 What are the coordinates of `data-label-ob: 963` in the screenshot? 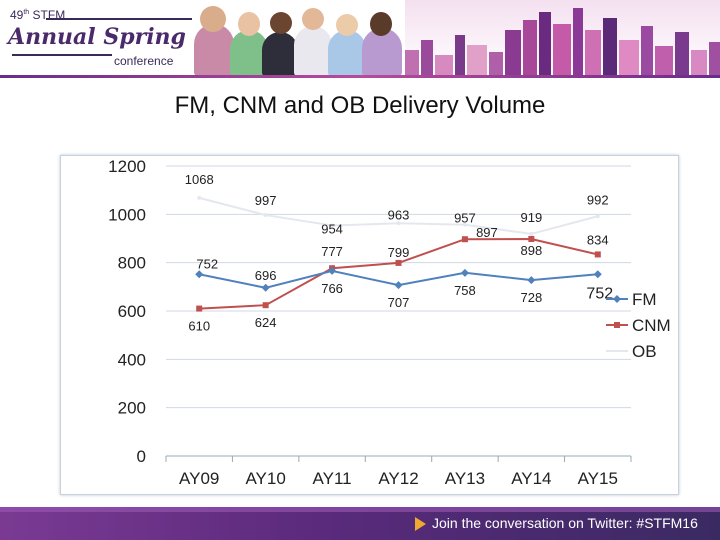 It's located at (399, 214).